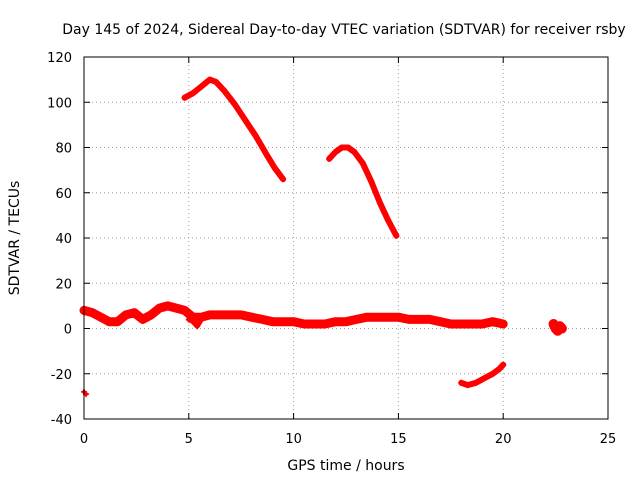 The width and height of the screenshot is (640, 480). I want to click on x-tick-label: 0, so click(84, 439).